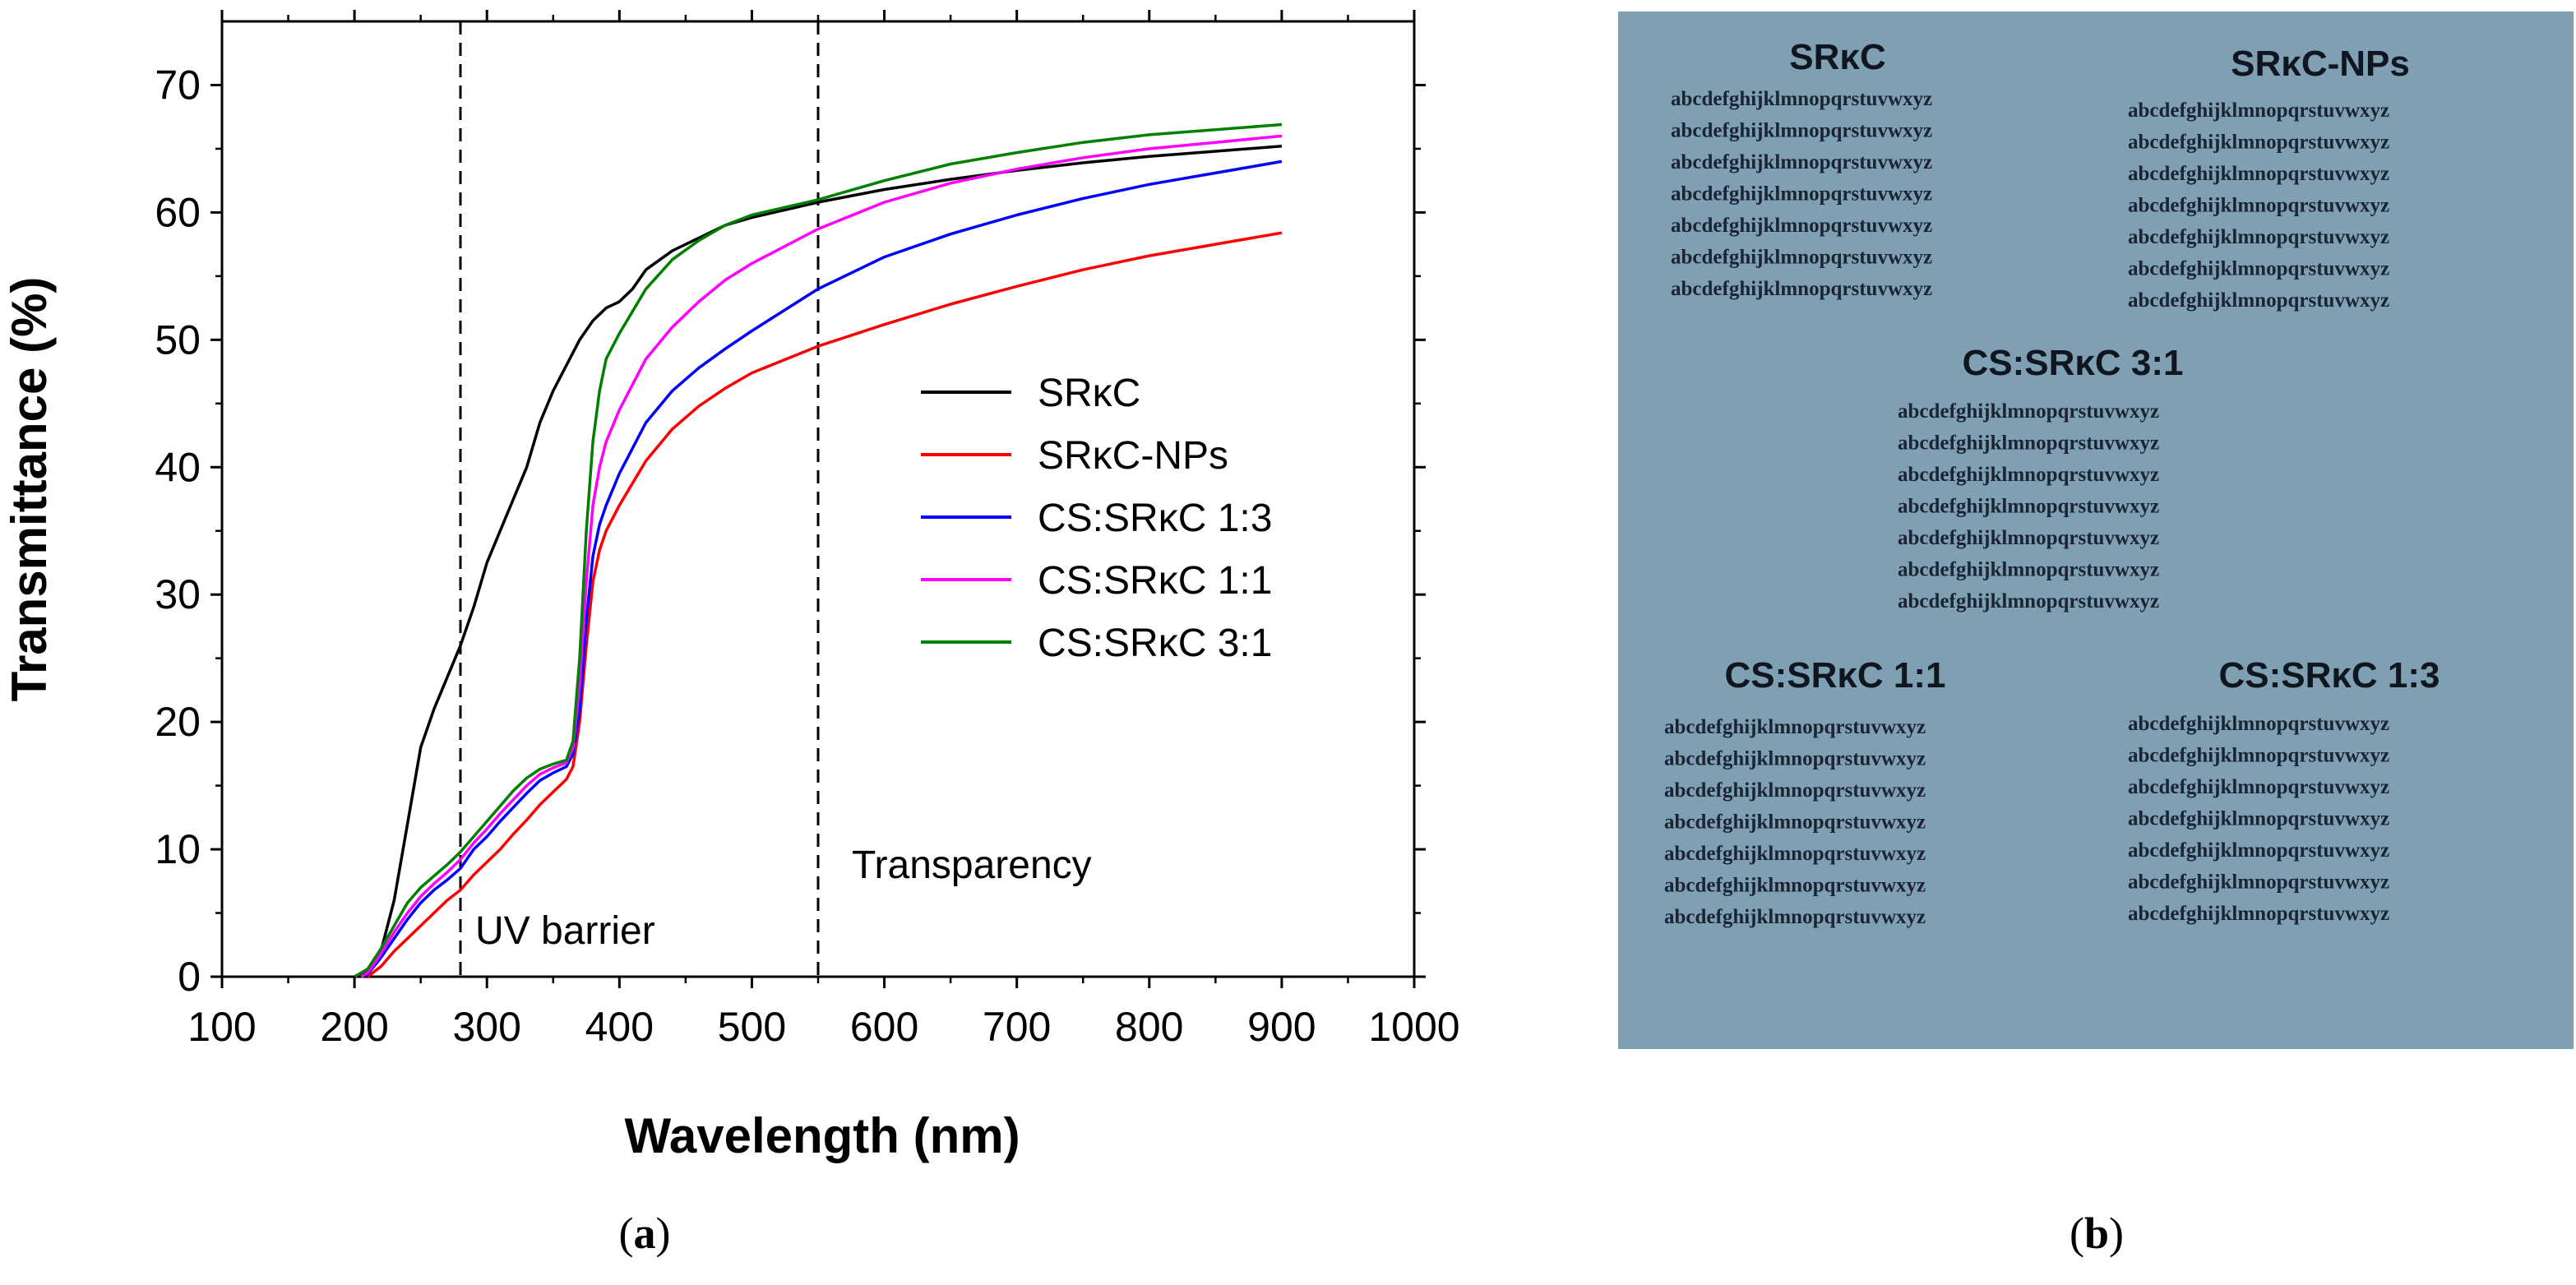  Describe the element at coordinates (565, 931) in the screenshot. I see `uv-barrier-label: UV barrier` at that location.